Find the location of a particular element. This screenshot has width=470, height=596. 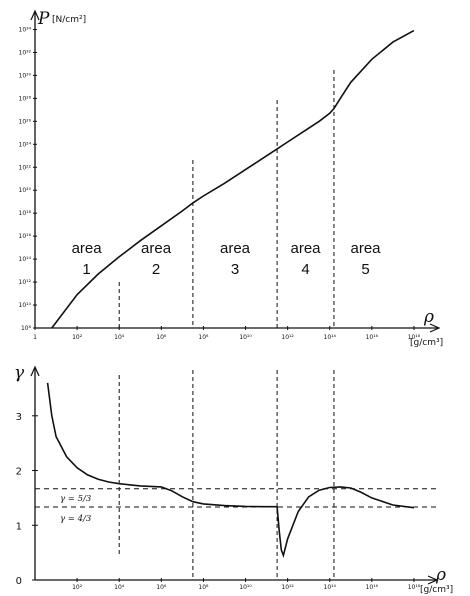

area-label-number: 5 is located at coordinates (365, 269).